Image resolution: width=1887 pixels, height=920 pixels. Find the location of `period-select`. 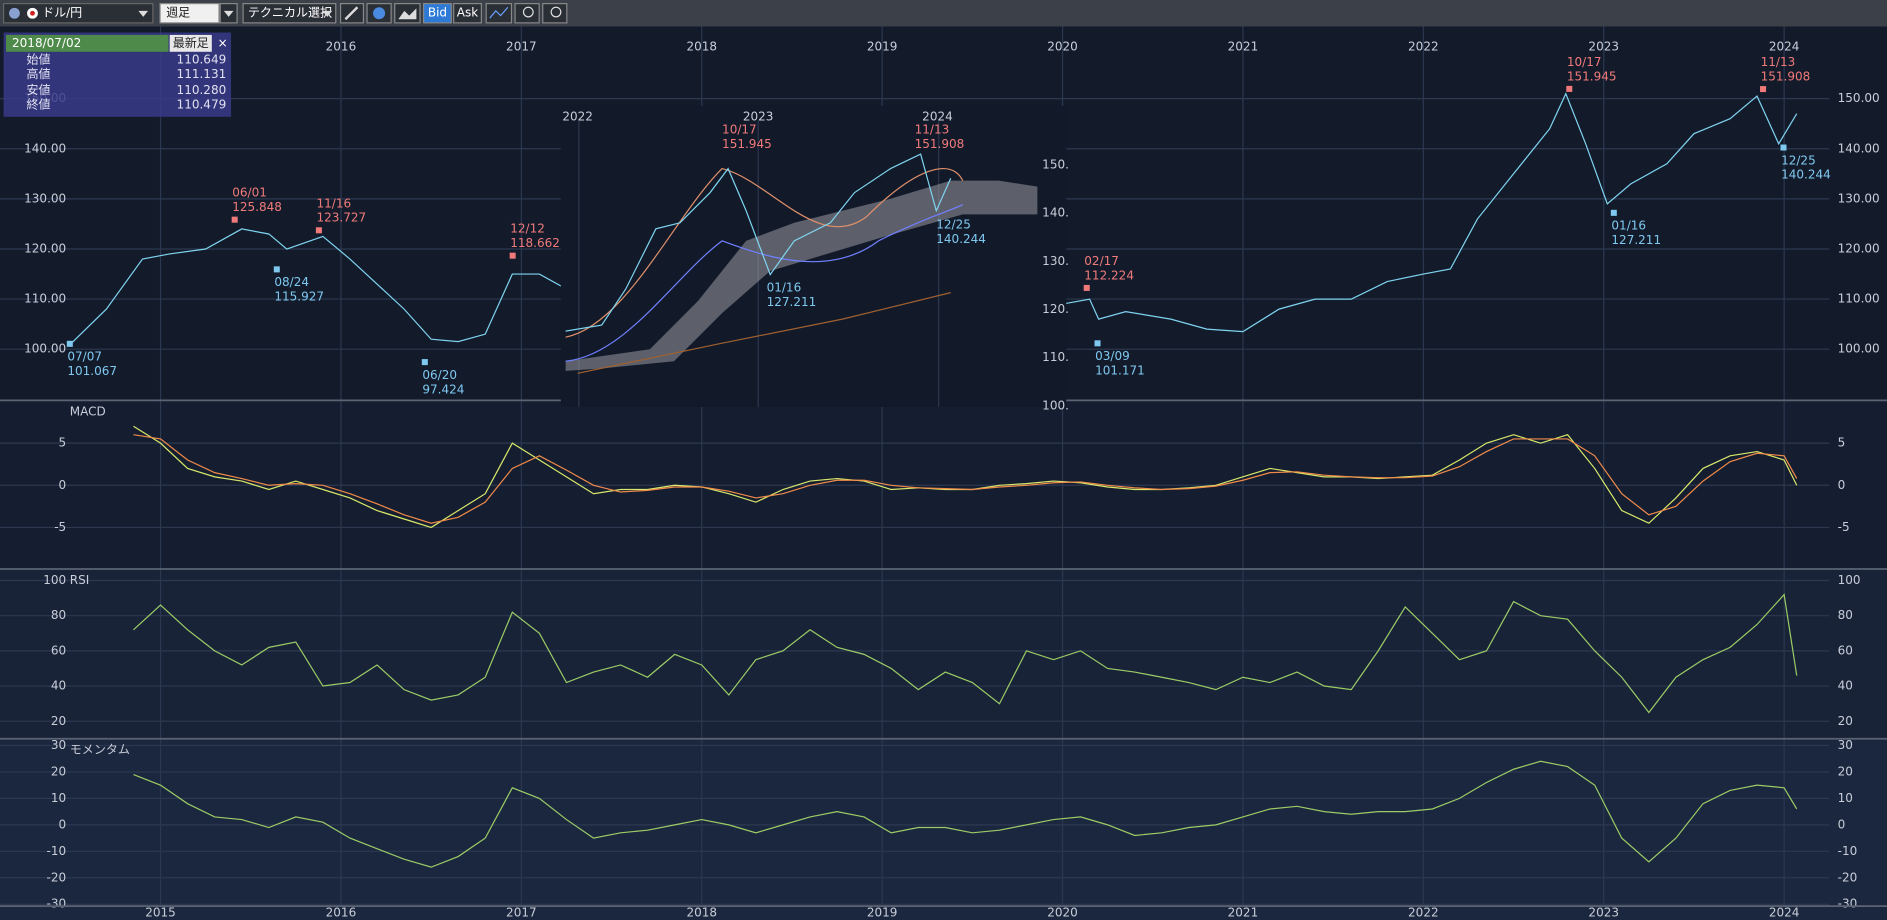

period-select is located at coordinates (189, 13).